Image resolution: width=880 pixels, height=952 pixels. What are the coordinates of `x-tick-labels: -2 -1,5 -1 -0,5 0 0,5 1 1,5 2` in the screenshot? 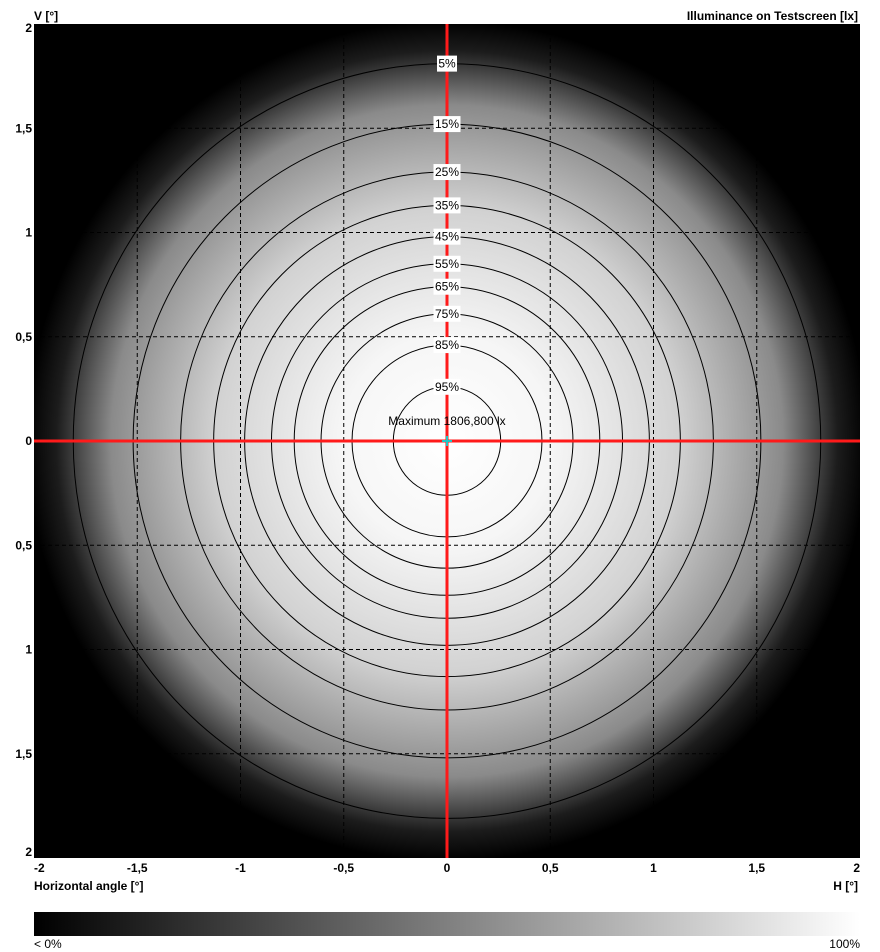 It's located at (447, 868).